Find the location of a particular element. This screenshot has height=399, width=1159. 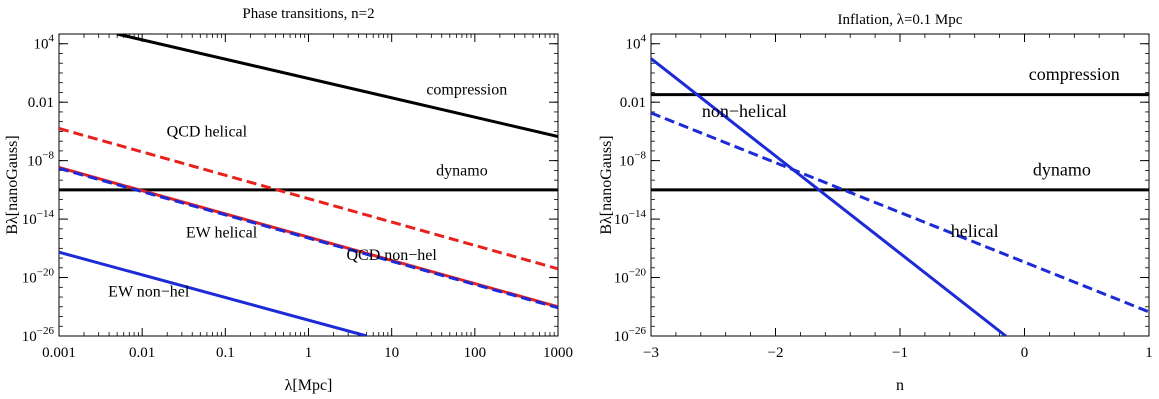

x-tick-label: −1 is located at coordinates (900, 353).